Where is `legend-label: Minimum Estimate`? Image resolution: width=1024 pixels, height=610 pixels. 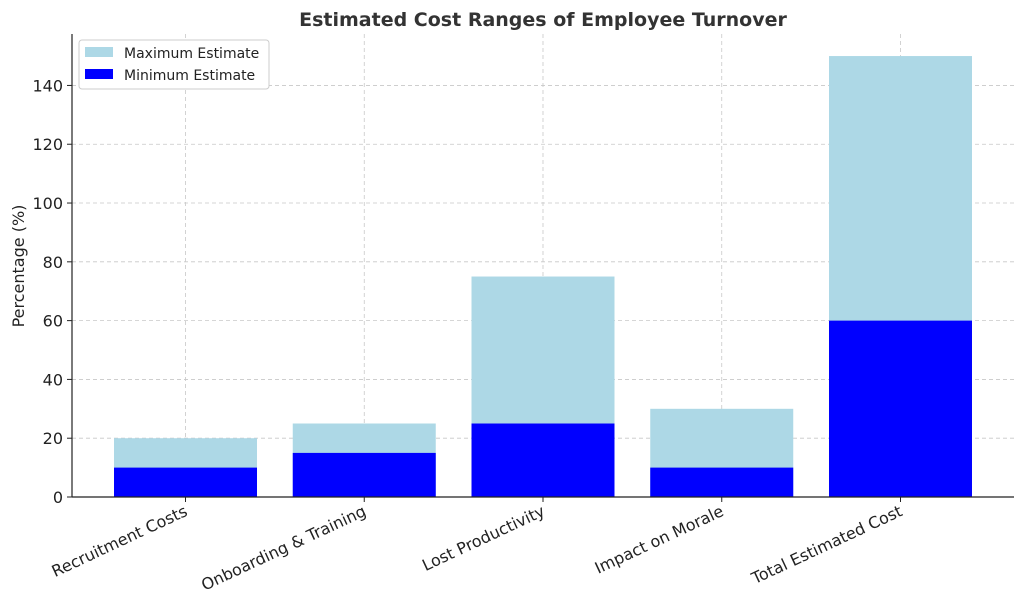 legend-label: Minimum Estimate is located at coordinates (189, 76).